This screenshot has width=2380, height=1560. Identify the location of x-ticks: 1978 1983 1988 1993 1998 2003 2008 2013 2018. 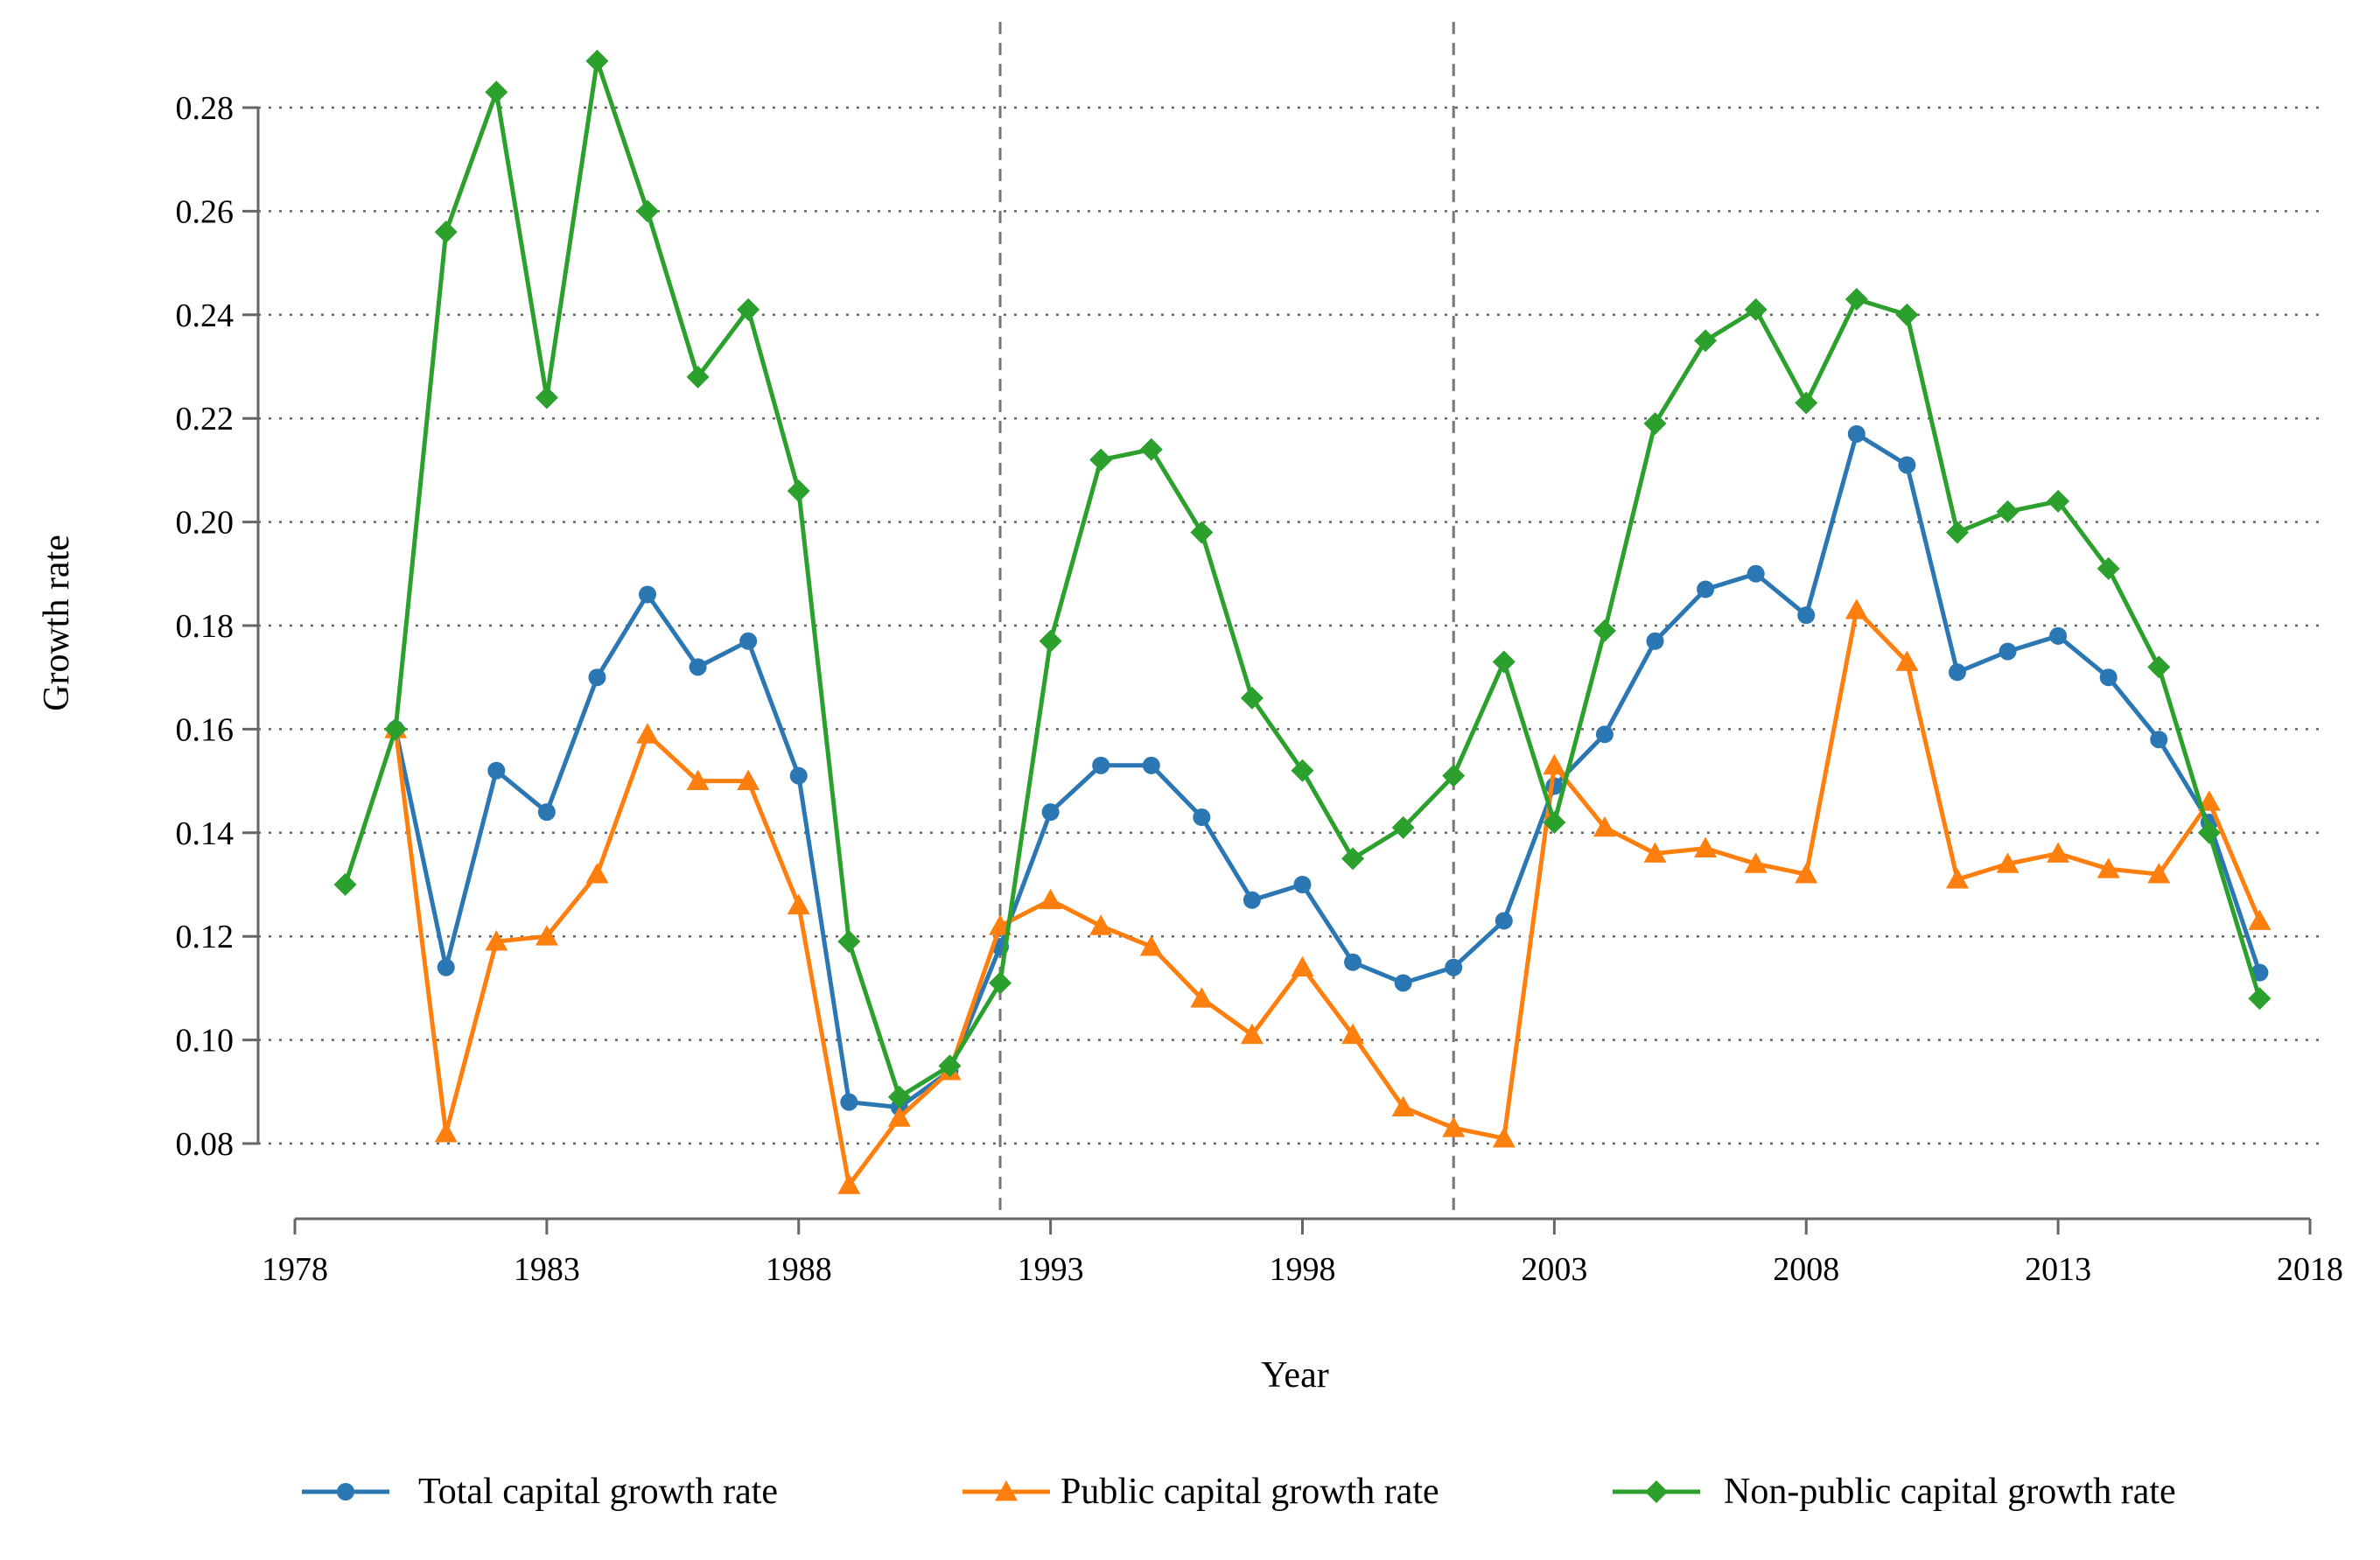
(1302, 1253).